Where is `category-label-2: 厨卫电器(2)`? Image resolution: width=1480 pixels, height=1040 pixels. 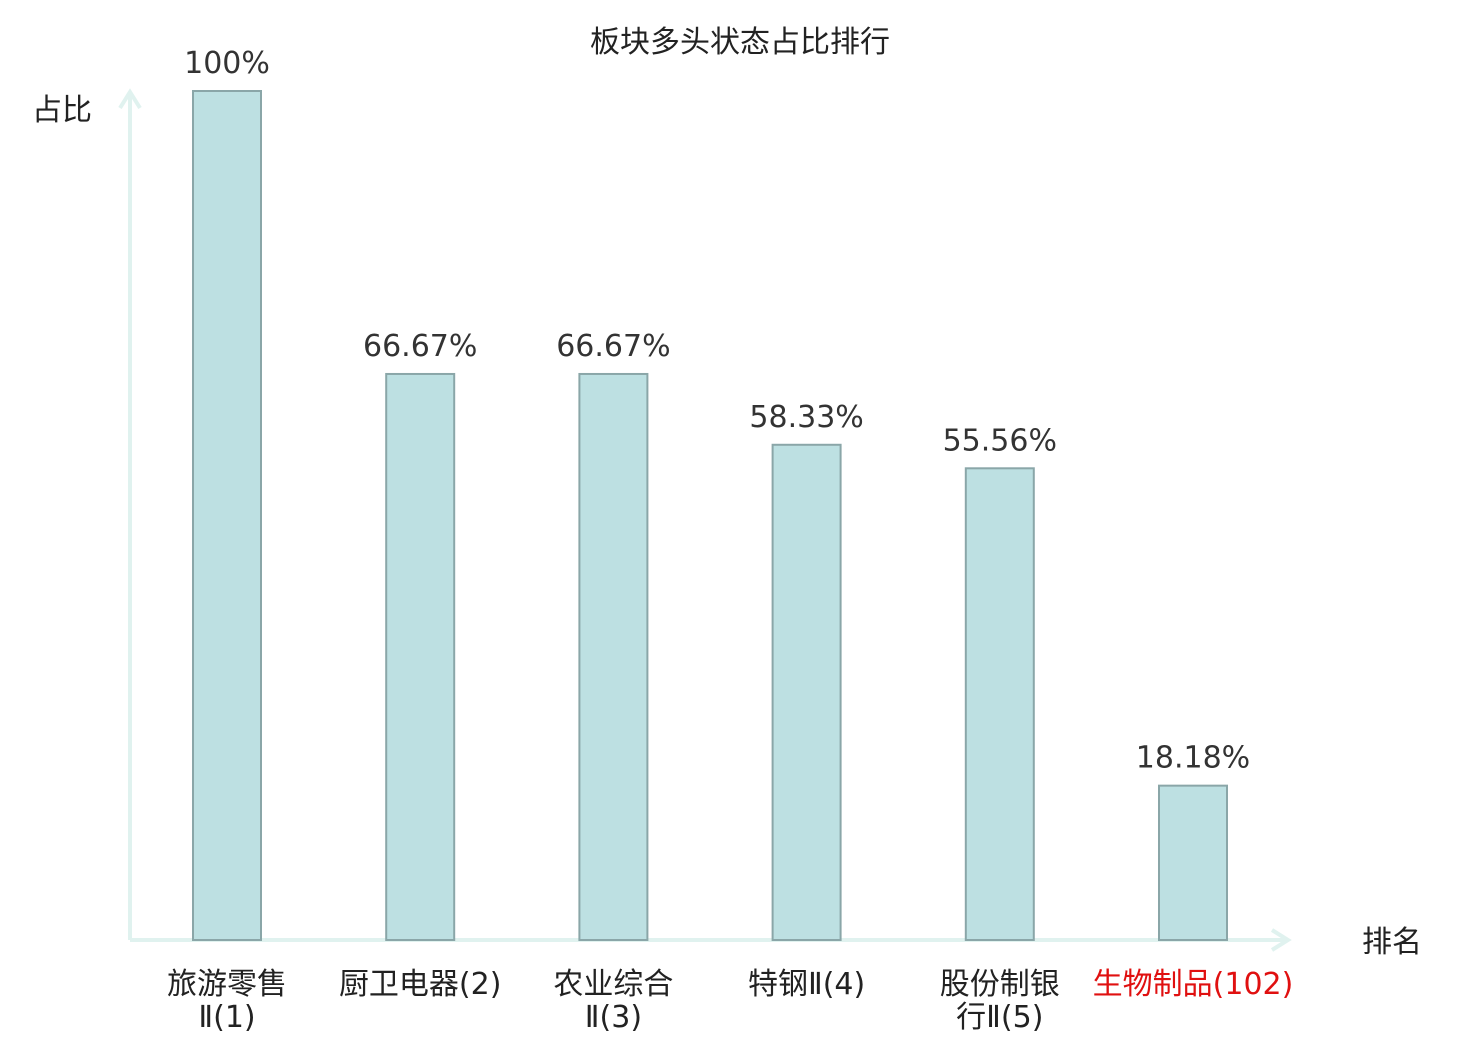 category-label-2: 厨卫电器(2) is located at coordinates (420, 984).